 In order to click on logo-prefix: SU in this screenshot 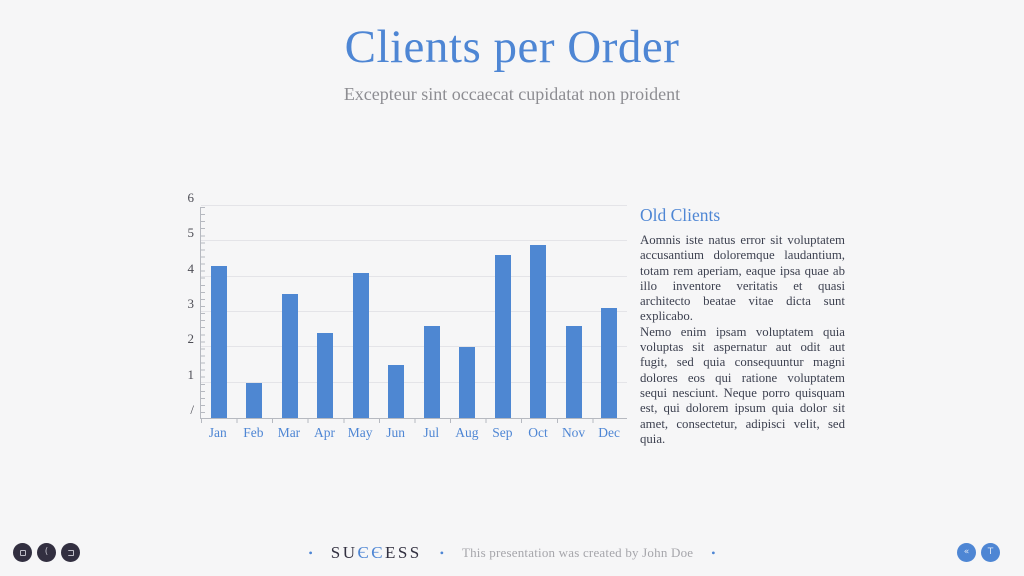, I will do `click(344, 552)`.